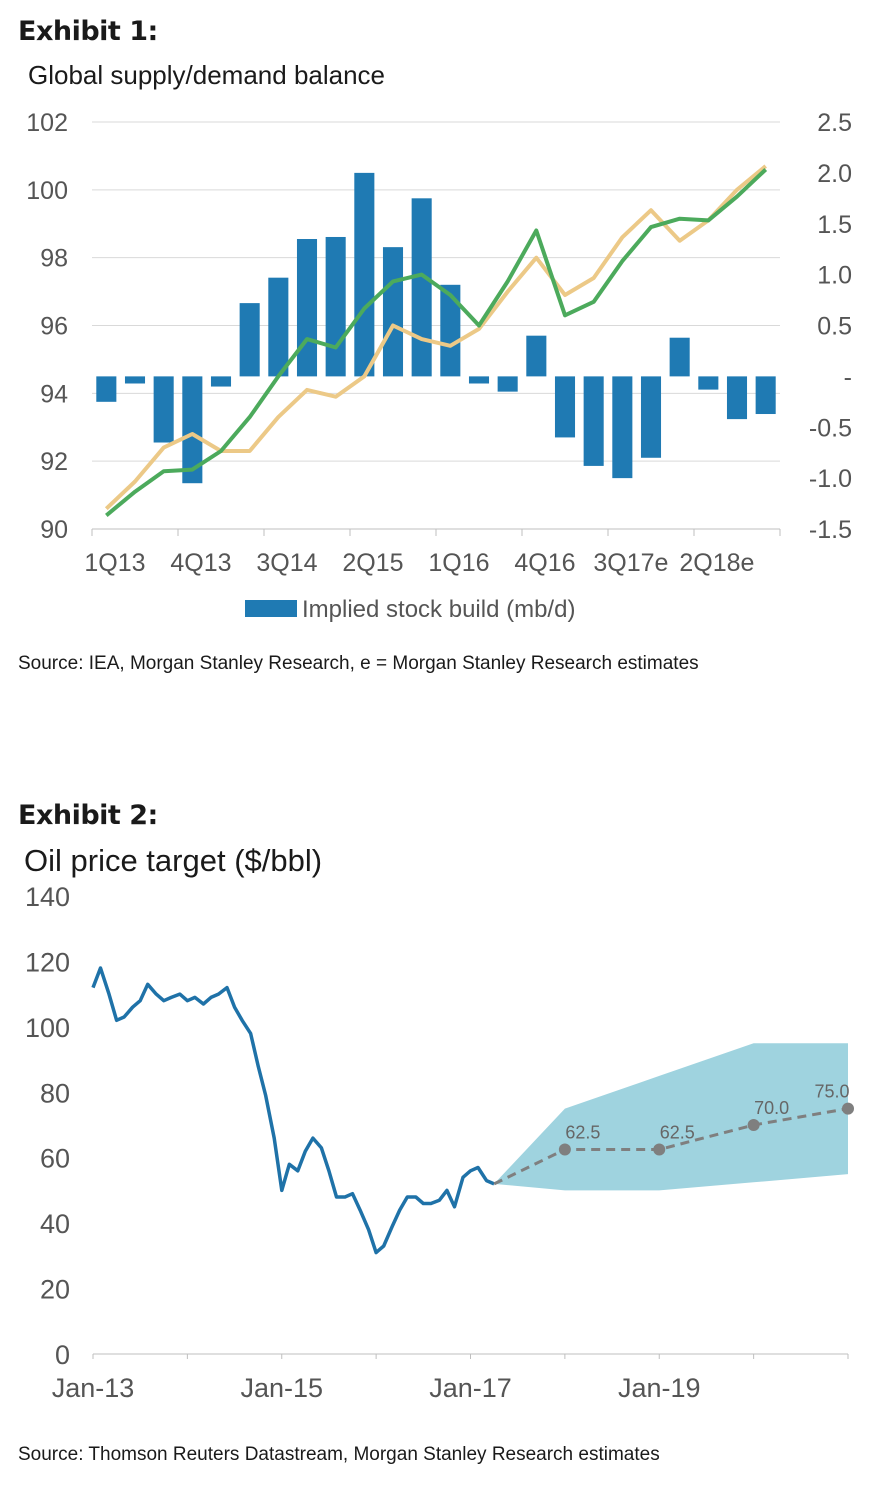 Image resolution: width=890 pixels, height=1485 pixels. What do you see at coordinates (62, 1355) in the screenshot?
I see `y-tick-label: 0` at bounding box center [62, 1355].